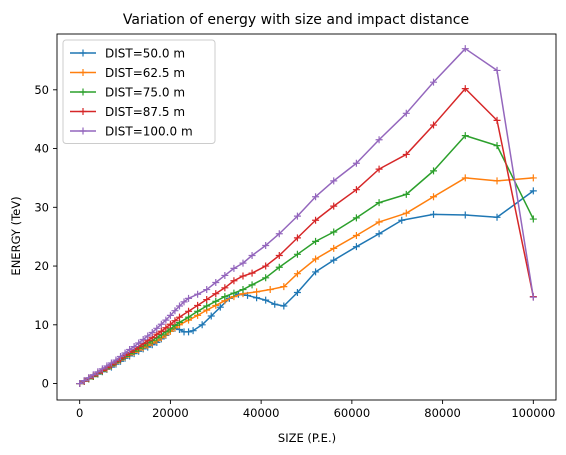  I want to click on legend-entry-4: DIST=100.0 m, so click(131, 132).